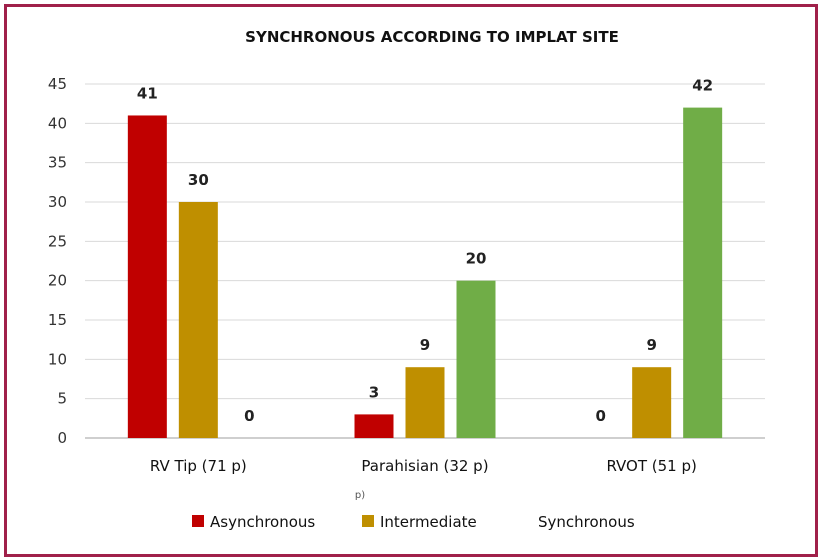  What do you see at coordinates (57, 281) in the screenshot?
I see `y-tick-label: 20` at bounding box center [57, 281].